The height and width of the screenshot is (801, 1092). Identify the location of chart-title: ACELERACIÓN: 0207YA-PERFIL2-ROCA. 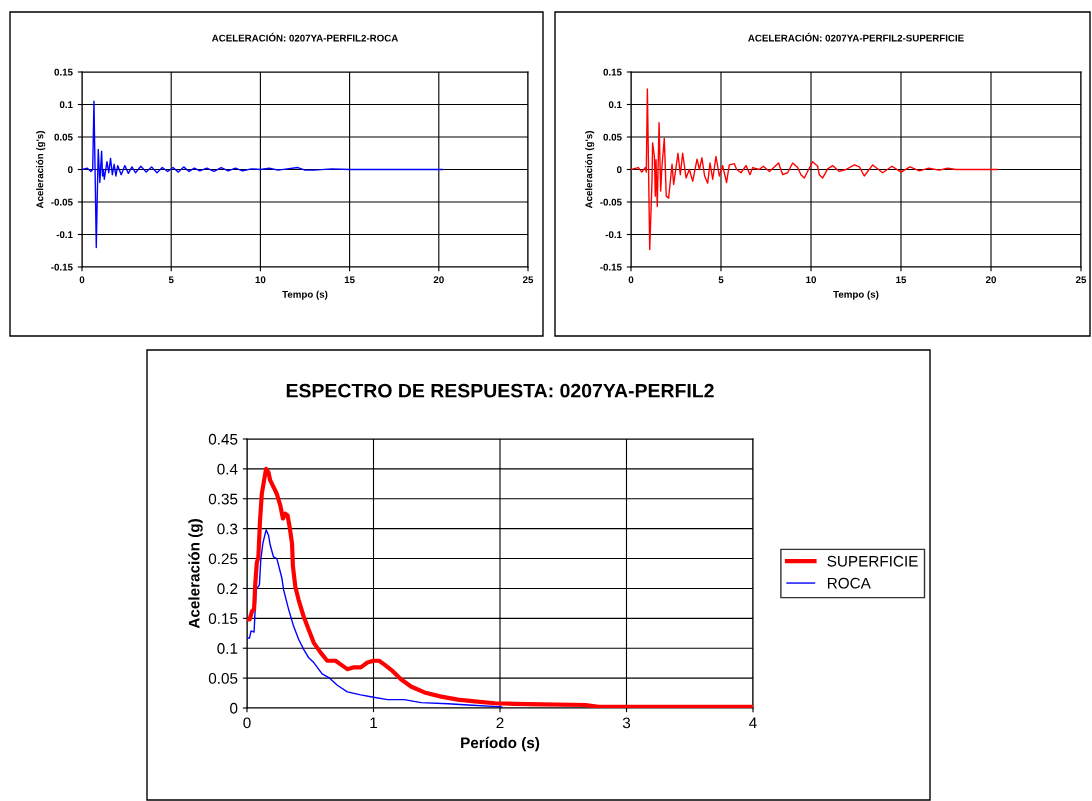
(305, 37).